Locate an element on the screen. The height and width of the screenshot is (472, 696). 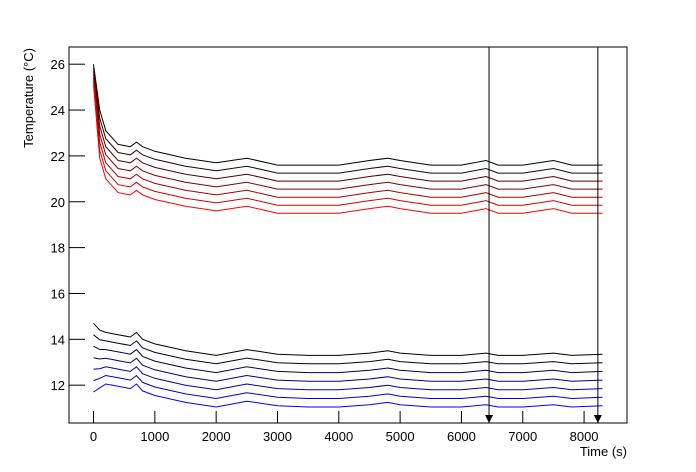
x-tick-label: 2000 is located at coordinates (216, 436).